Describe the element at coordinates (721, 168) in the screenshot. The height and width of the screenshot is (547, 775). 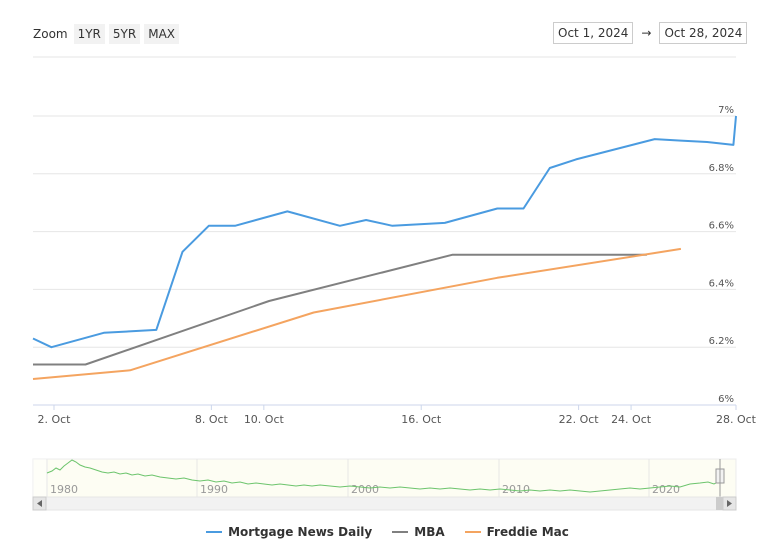
I see `y-tick-label: 6.8%` at that location.